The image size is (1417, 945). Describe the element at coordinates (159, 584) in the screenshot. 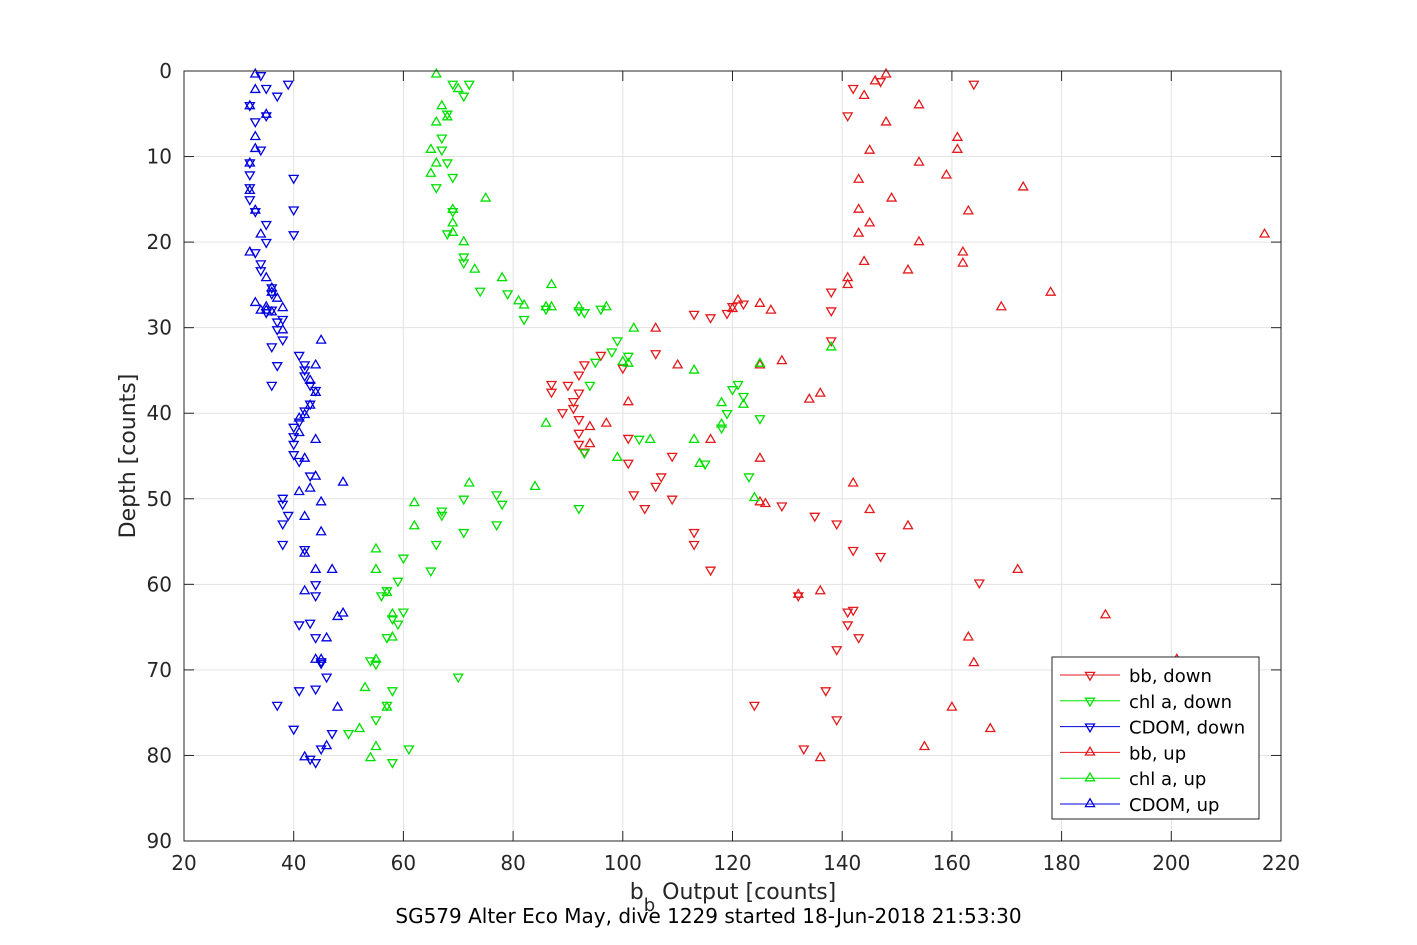

I see `y-tick-label: 60` at that location.